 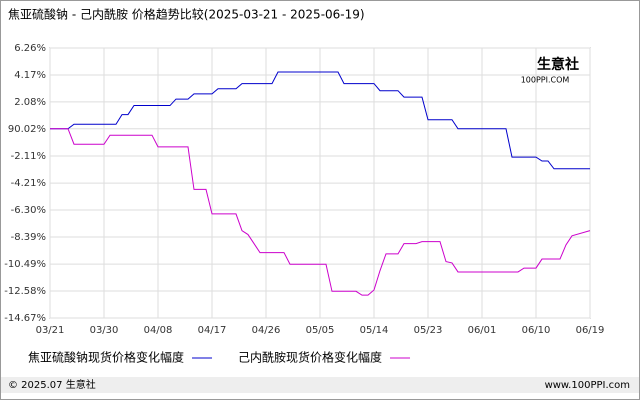 What do you see at coordinates (320, 385) in the screenshot?
I see `footer-bar` at bounding box center [320, 385].